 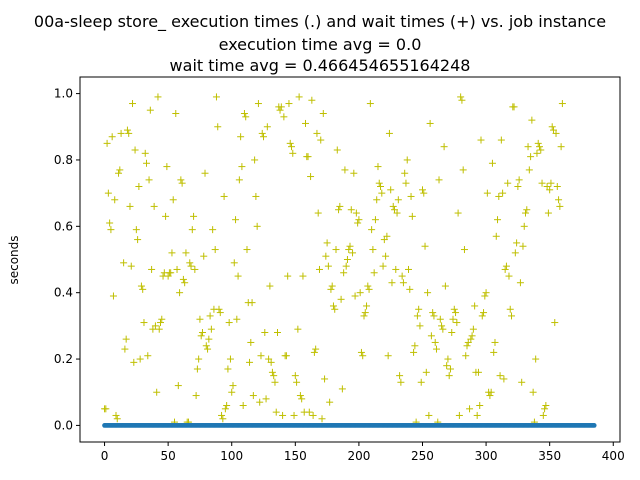 What do you see at coordinates (549, 456) in the screenshot?
I see `x-tick-label: 350` at bounding box center [549, 456].